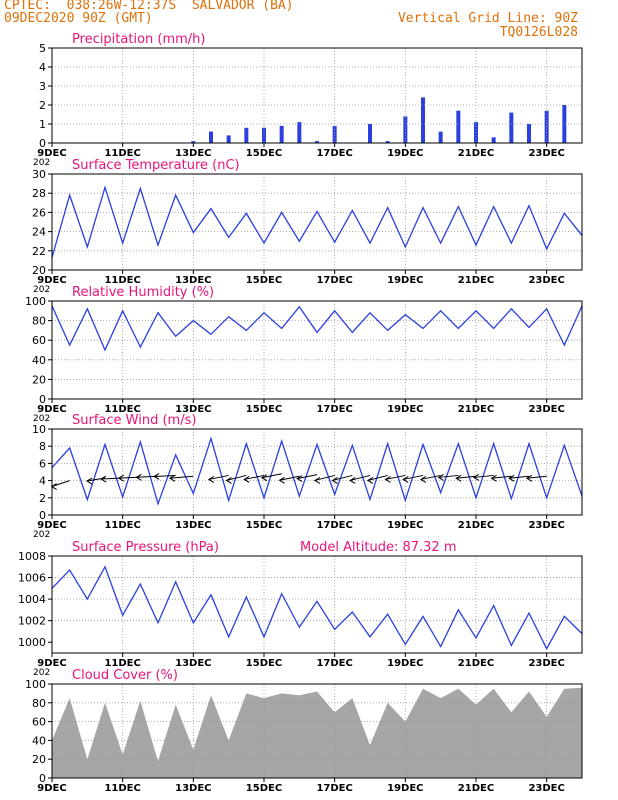  Describe the element at coordinates (32, 621) in the screenshot. I see `y-tick-label: 1002` at that location.